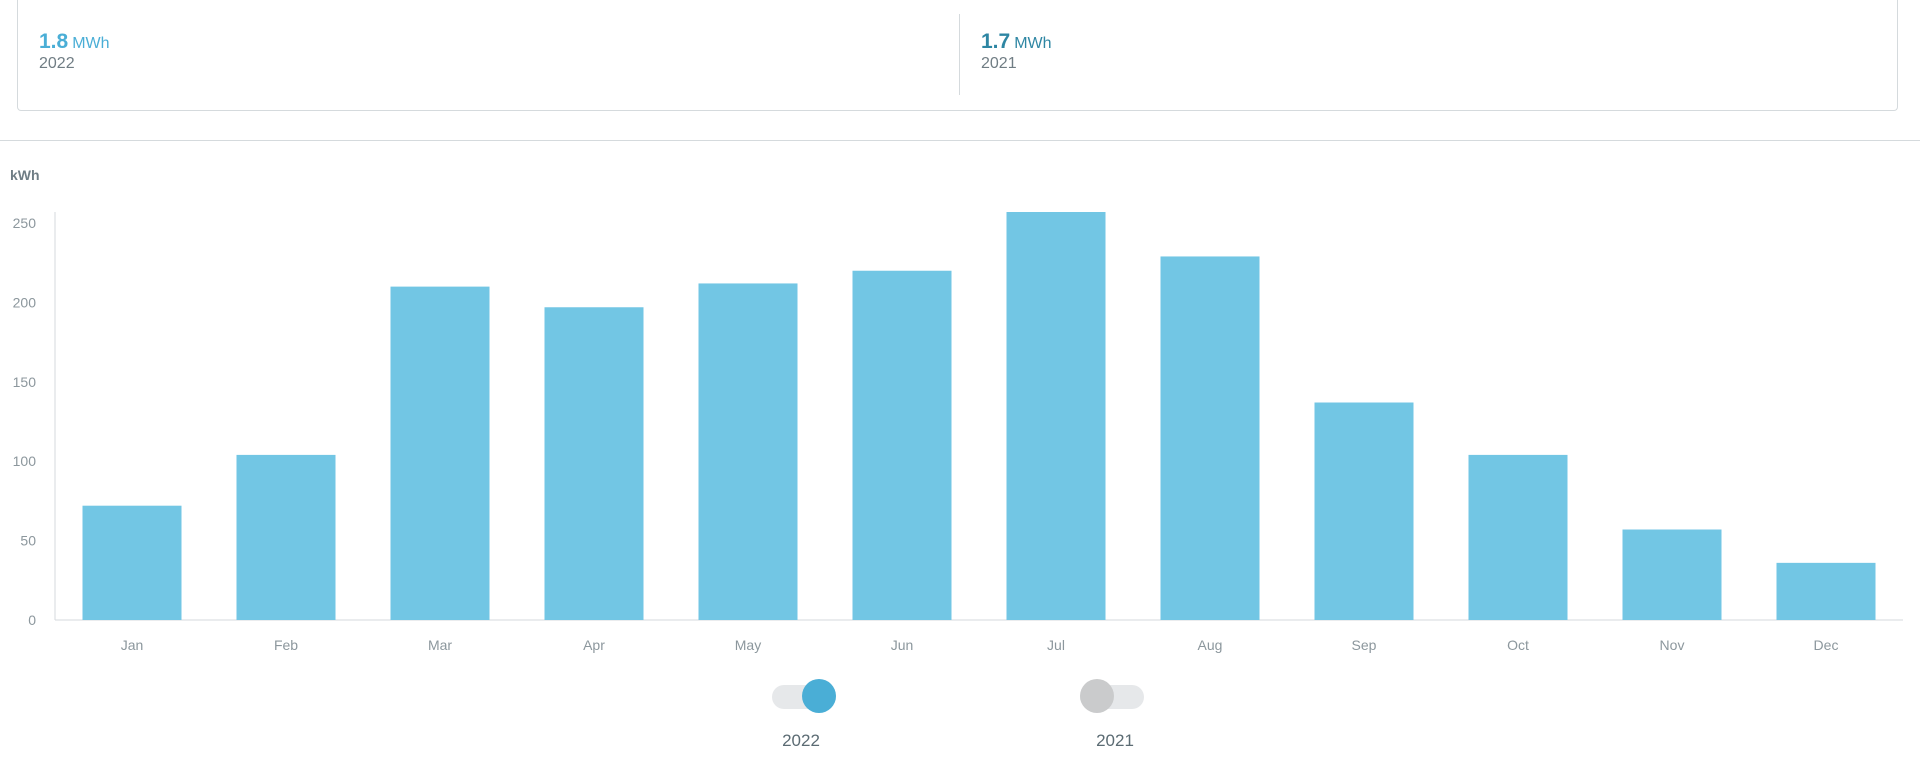  I want to click on toggle-2022, so click(807, 696).